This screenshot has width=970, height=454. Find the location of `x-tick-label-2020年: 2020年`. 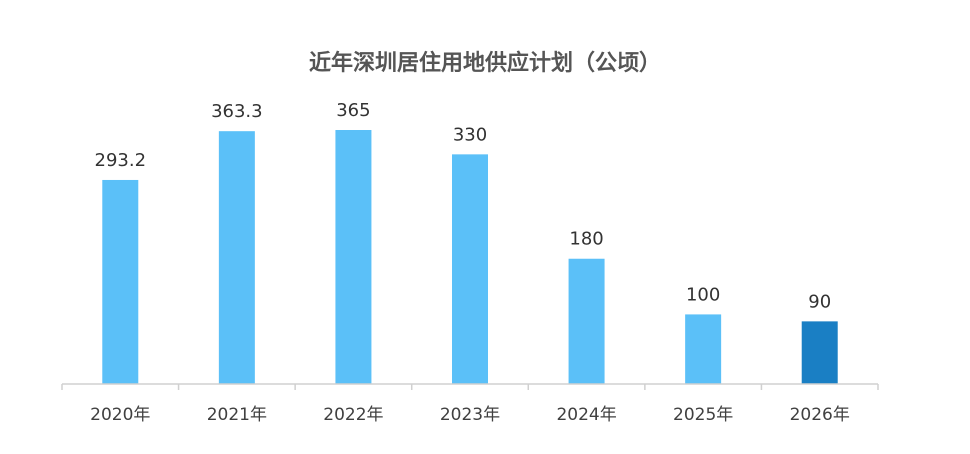

x-tick-label-2020年: 2020年 is located at coordinates (120, 415).